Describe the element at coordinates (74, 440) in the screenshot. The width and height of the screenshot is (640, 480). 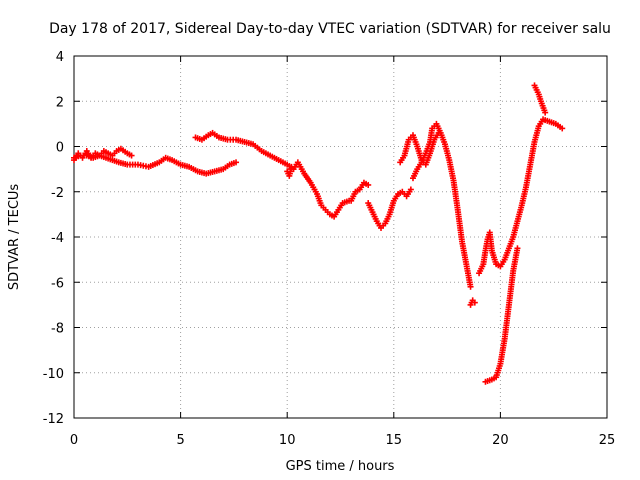
I see `x-tick-label: 0` at that location.